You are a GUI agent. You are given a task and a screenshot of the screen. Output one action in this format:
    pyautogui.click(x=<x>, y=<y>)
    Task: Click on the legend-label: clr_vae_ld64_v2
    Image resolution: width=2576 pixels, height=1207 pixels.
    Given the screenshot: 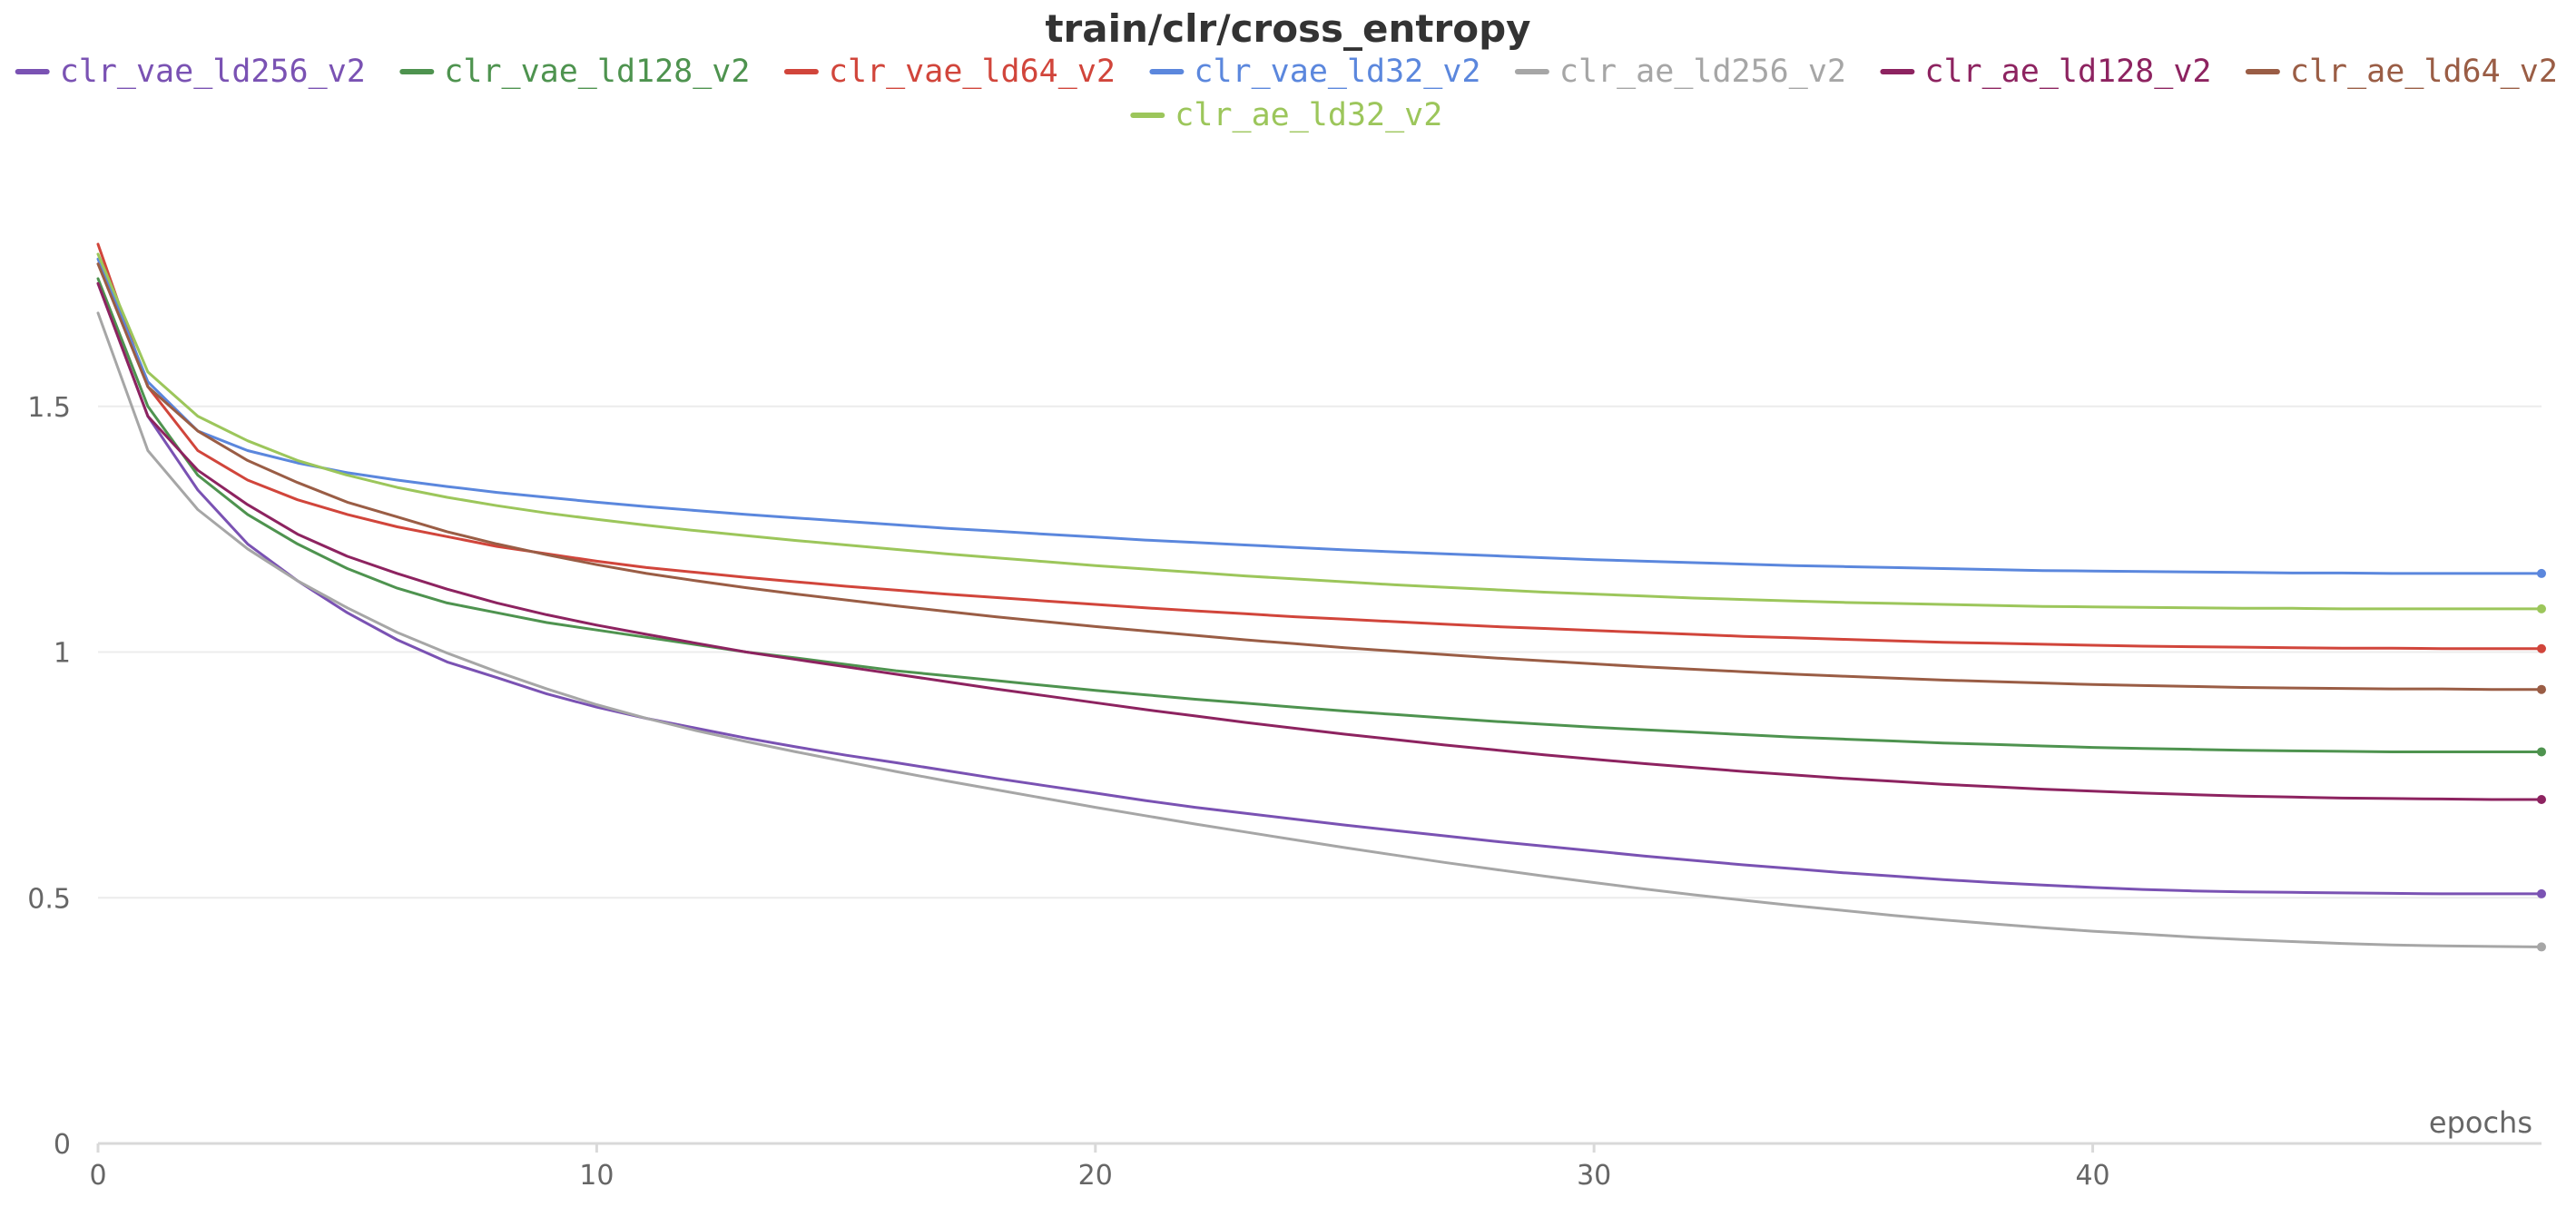 What is the action you would take?
    pyautogui.click(x=972, y=72)
    